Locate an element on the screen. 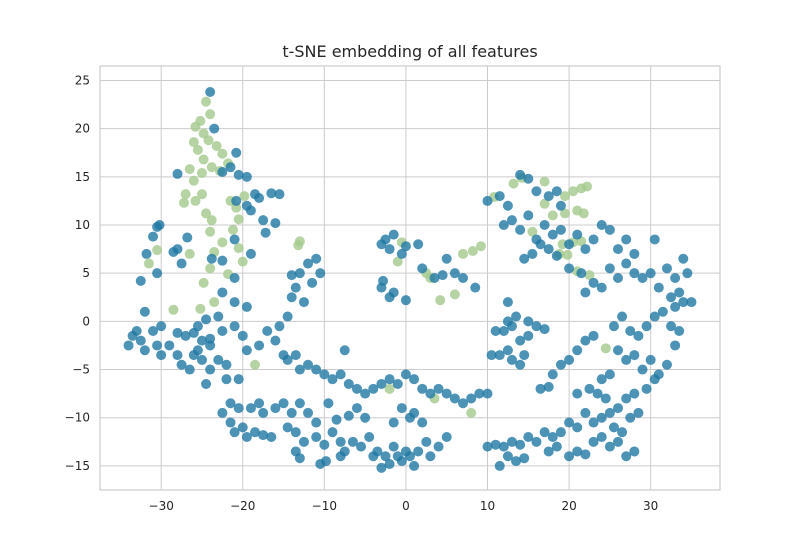  x-tick-labels: −30 −20 −10 0 10 20 30 is located at coordinates (404, 506).